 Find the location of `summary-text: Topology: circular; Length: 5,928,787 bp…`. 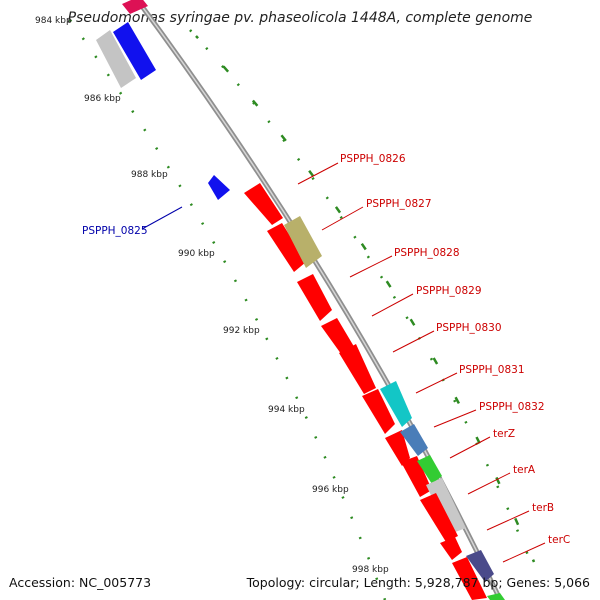

summary-text: Topology: circular; Length: 5,928,787 bp… is located at coordinates (418, 582).